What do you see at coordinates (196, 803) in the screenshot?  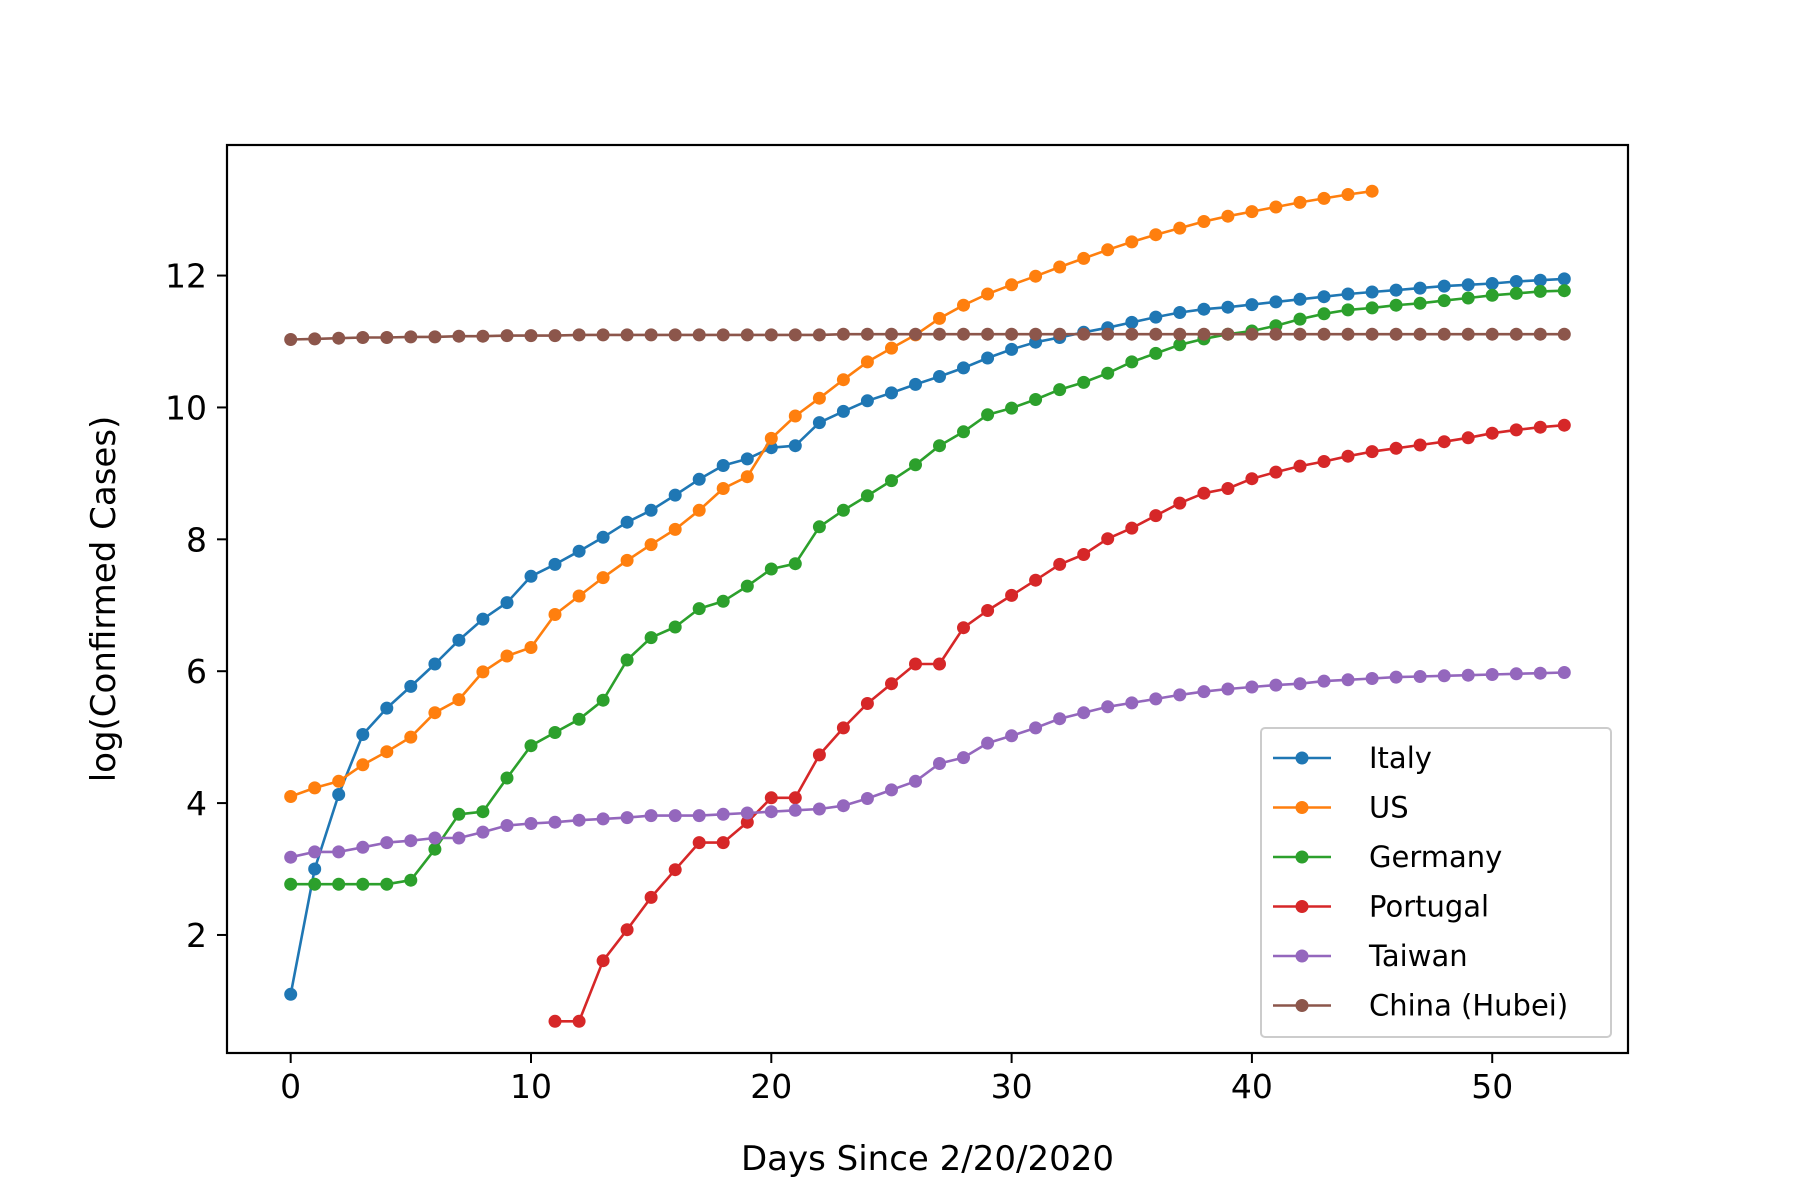 I see `y-tick-label: 4` at bounding box center [196, 803].